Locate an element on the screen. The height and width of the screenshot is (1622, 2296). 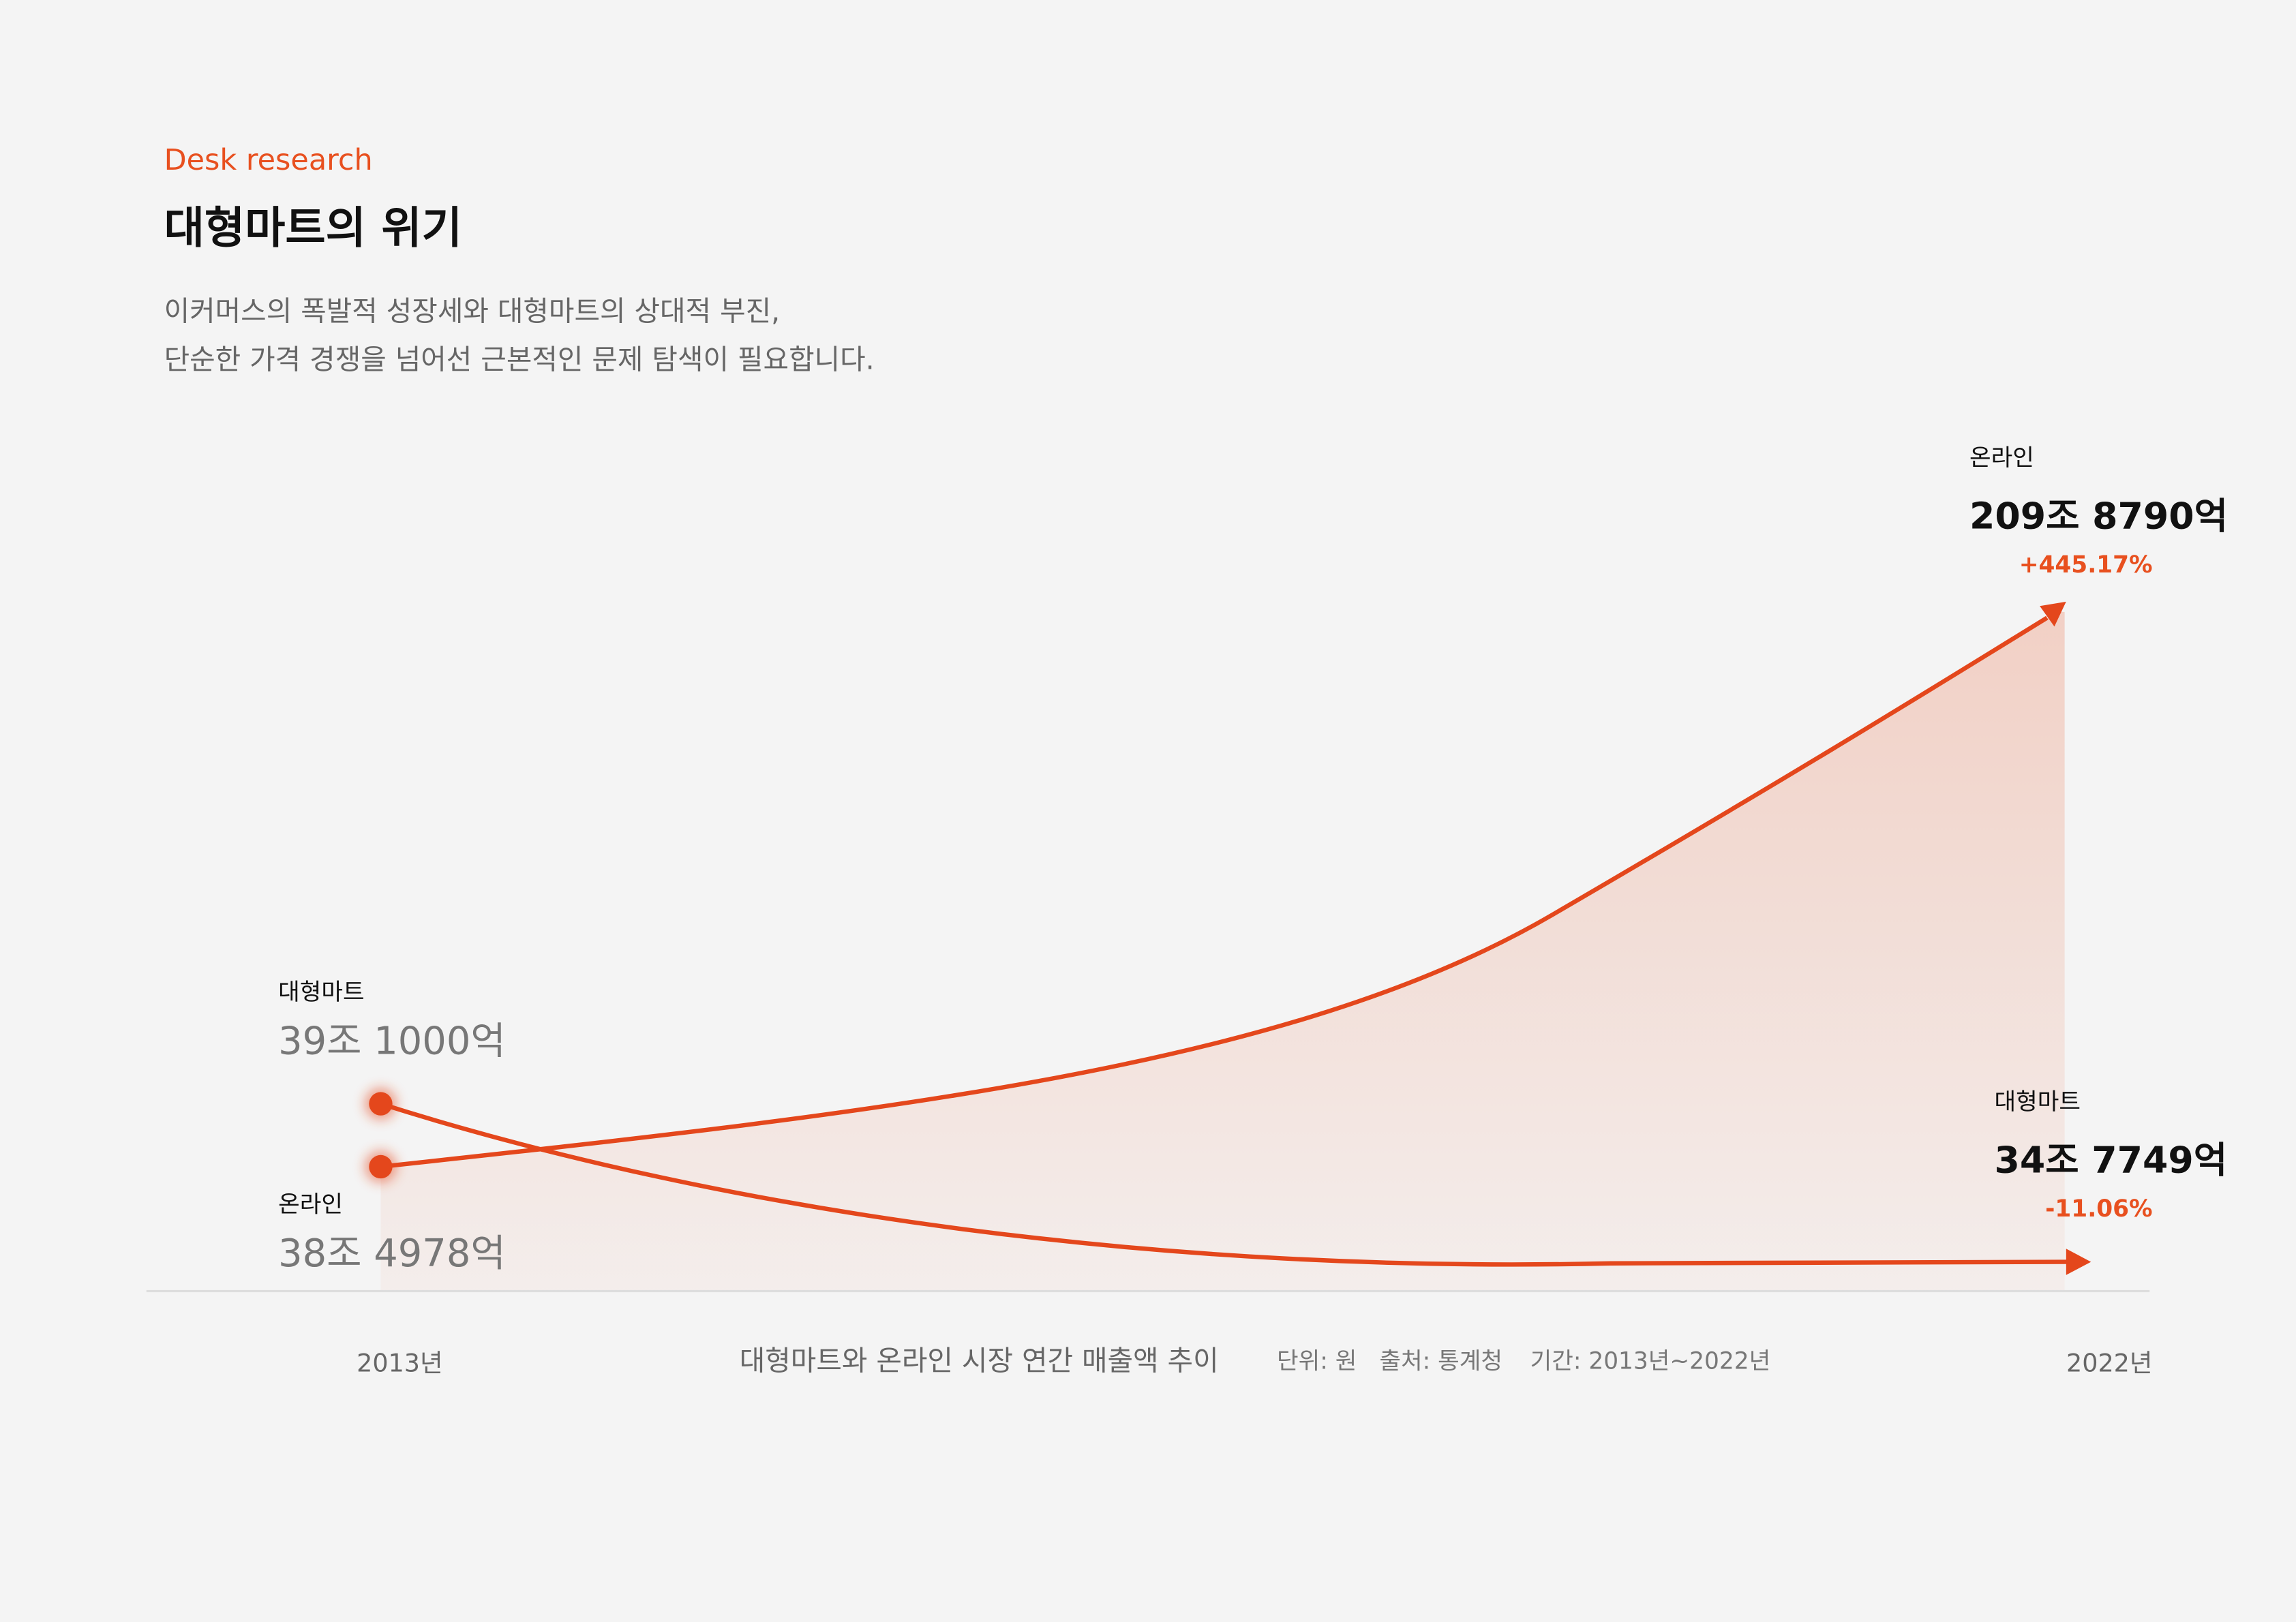
caption-title: 대형마트와 온라인 시장 연간 매출액 추이 is located at coordinates (979, 1361).